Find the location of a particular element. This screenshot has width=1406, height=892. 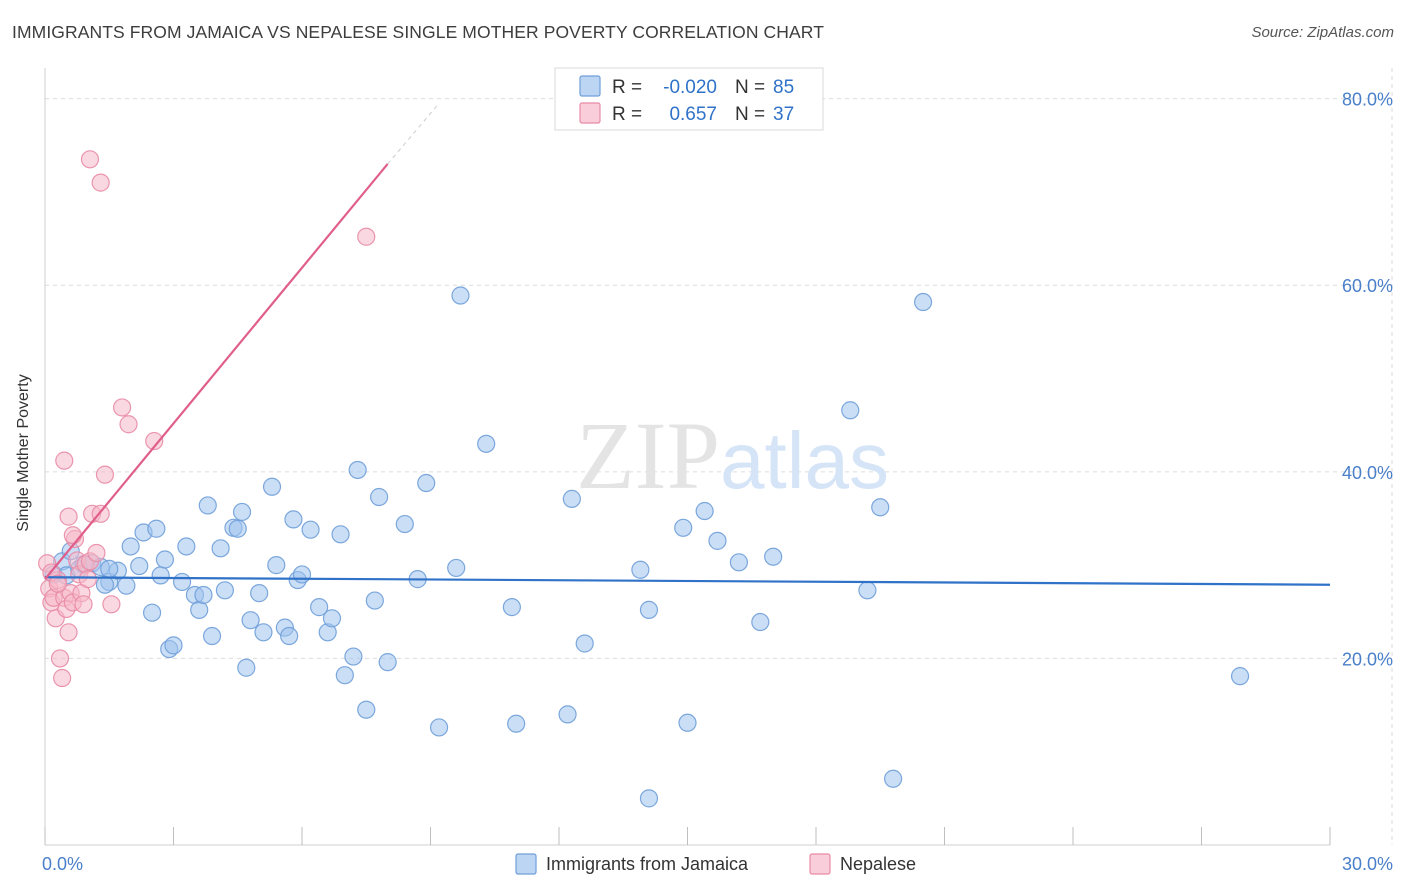

stats-r-label-jamaica: R = is located at coordinates (627, 87).